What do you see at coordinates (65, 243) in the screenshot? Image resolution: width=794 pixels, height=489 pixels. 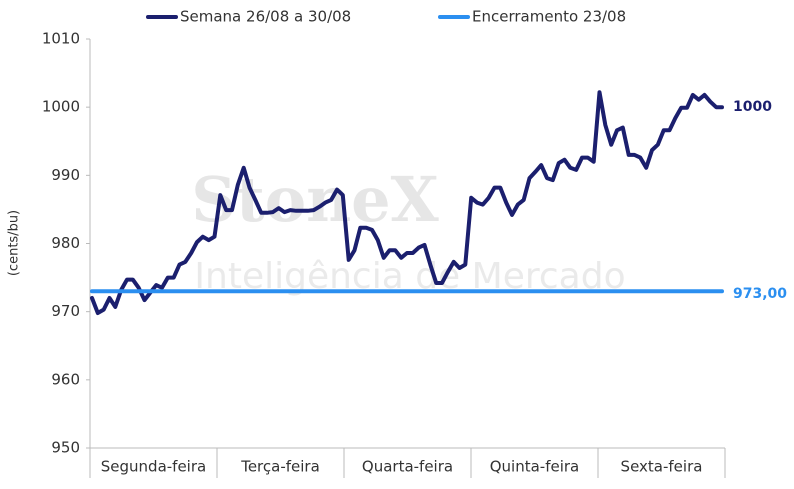 I see `y-tick-label: 980` at bounding box center [65, 243].